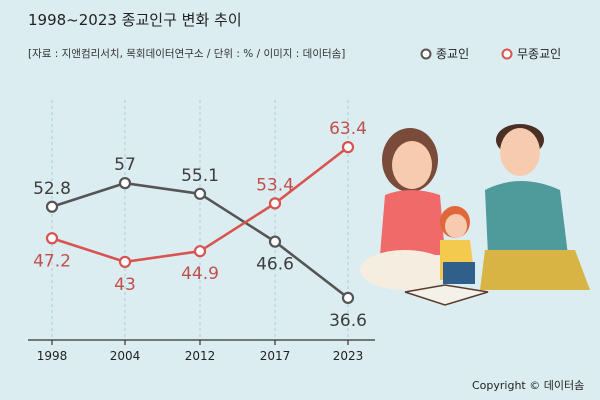 The height and width of the screenshot is (400, 600). What do you see at coordinates (200, 251) in the screenshot?
I see `data-point-nonreligious-2012` at bounding box center [200, 251].